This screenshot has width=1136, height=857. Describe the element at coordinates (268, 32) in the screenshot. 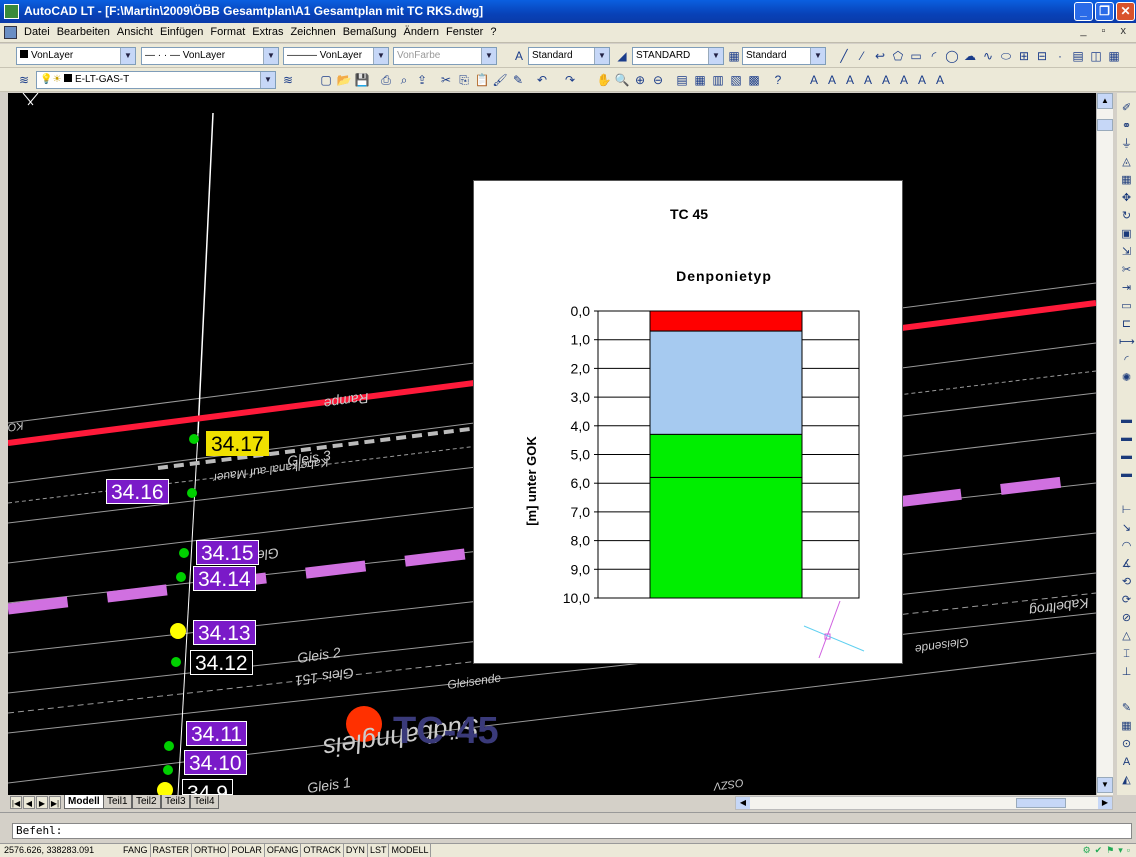

I see `menu-item: Extras` at that location.